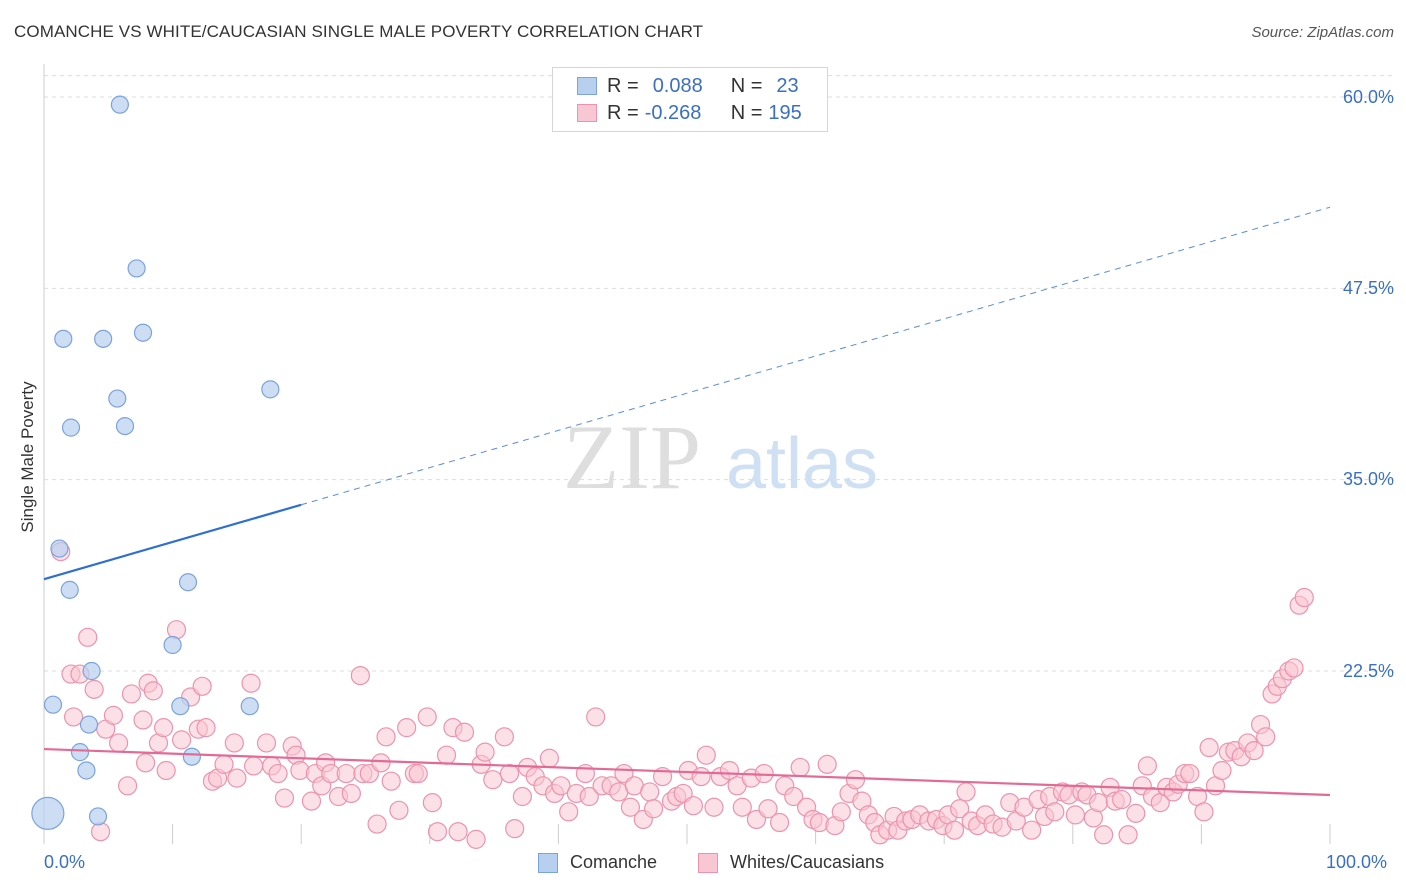 Image resolution: width=1406 pixels, height=892 pixels. I want to click on legend-label-whites: Whites/Caucasians, so click(807, 862).